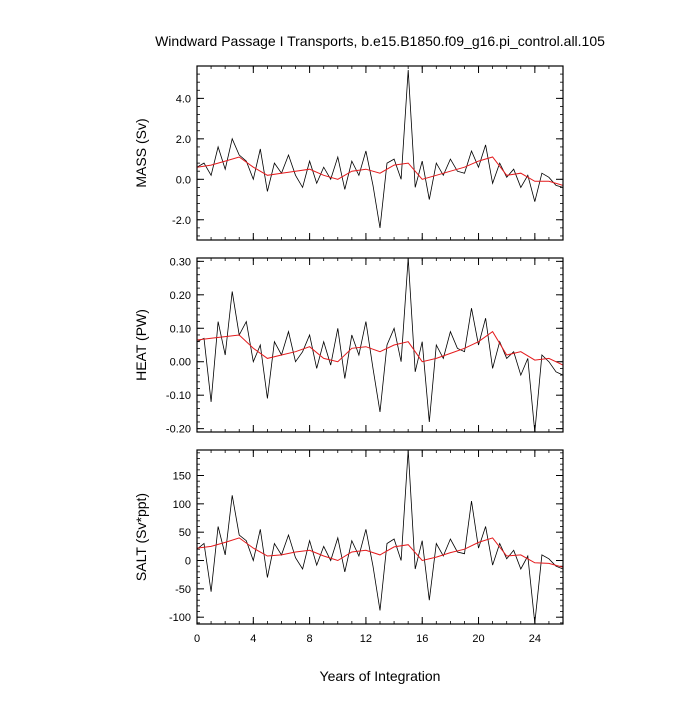 The width and height of the screenshot is (700, 705). Describe the element at coordinates (180, 262) in the screenshot. I see `y-tick-label: 0.30` at that location.